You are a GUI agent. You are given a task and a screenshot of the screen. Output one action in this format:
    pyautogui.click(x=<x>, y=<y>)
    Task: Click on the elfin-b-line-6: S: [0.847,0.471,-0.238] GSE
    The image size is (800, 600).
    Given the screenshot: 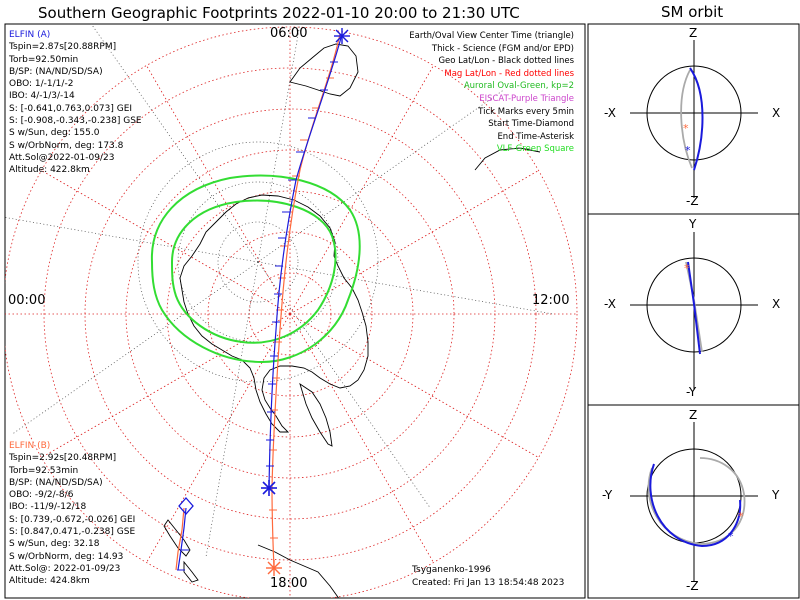 What is the action you would take?
    pyautogui.click(x=72, y=532)
    